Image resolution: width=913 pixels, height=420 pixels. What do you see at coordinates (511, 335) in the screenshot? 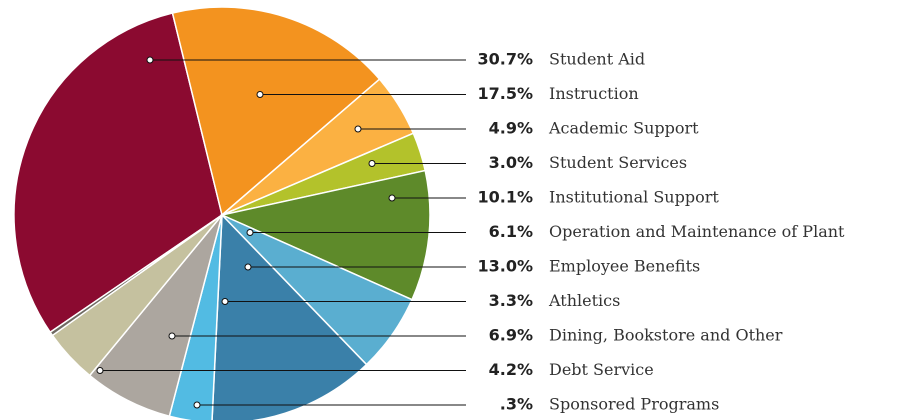
I see `value-label: 6.9%` at bounding box center [511, 335].